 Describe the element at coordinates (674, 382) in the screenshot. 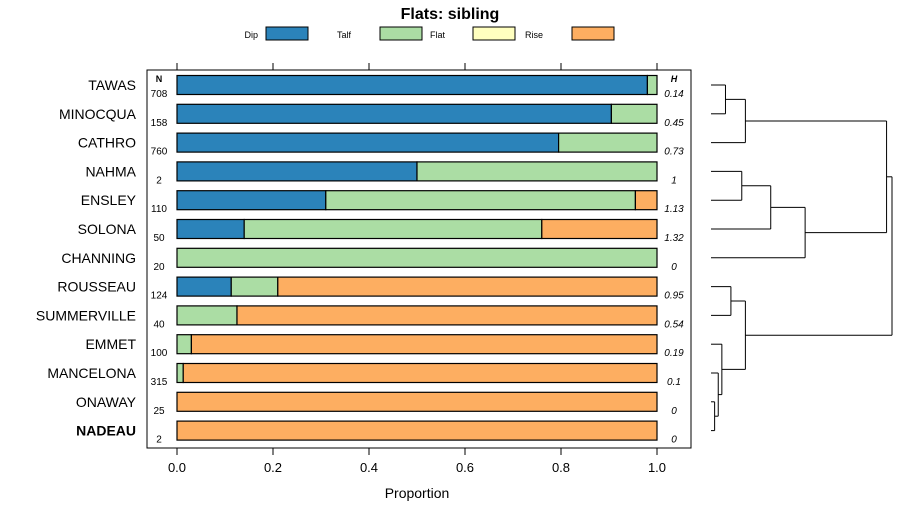

I see `h-value: 0.1` at that location.